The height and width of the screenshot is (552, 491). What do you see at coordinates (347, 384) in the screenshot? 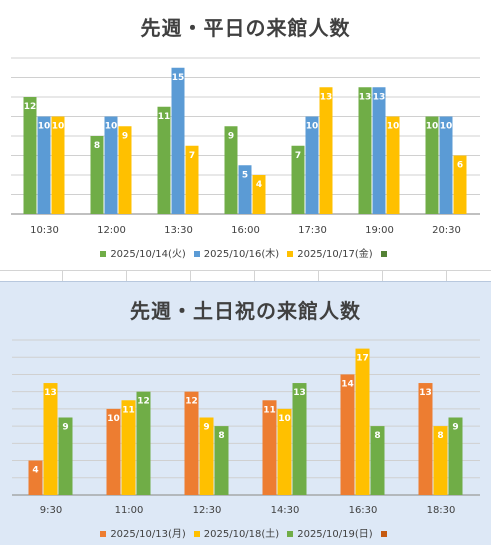
I see `data-label: 14` at bounding box center [347, 384].